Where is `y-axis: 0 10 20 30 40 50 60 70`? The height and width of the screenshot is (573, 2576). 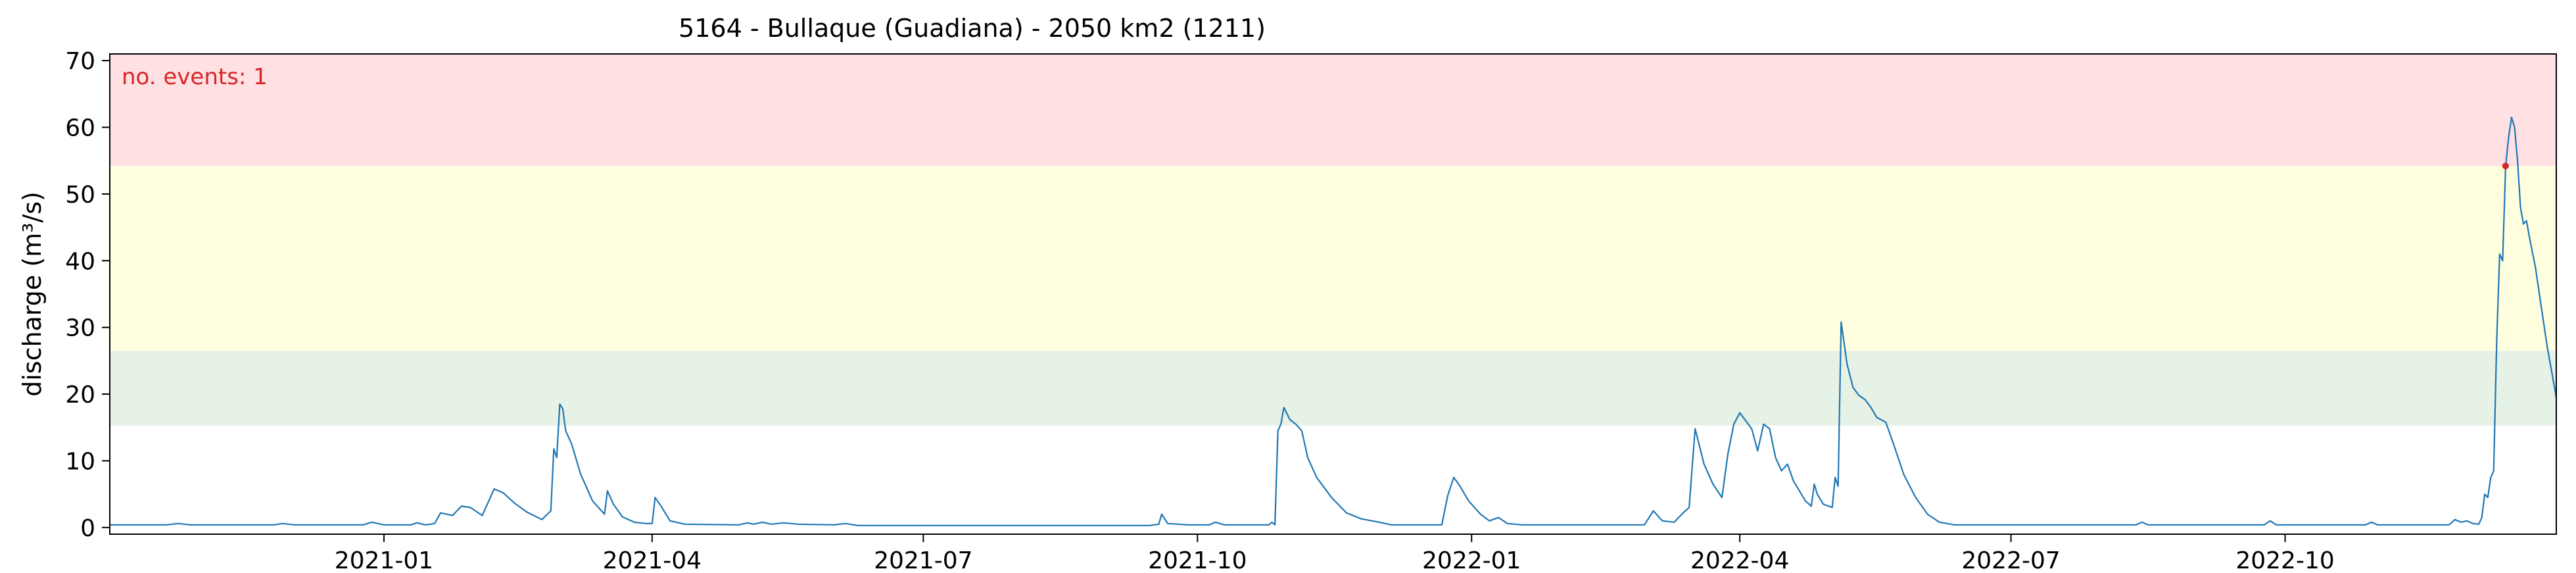
y-axis: 0 10 20 30 40 50 60 70 is located at coordinates (87, 295).